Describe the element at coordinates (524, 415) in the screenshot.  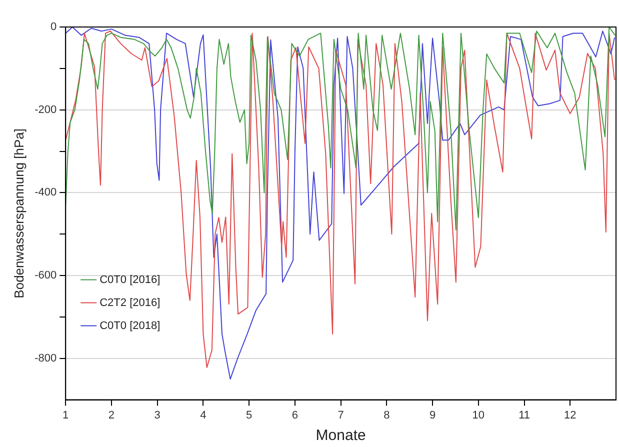
I see `x-tick-label: 11` at that location.